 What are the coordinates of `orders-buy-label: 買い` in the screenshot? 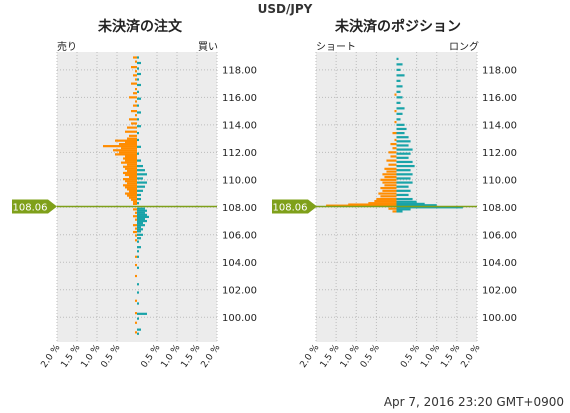 It's located at (208, 47).